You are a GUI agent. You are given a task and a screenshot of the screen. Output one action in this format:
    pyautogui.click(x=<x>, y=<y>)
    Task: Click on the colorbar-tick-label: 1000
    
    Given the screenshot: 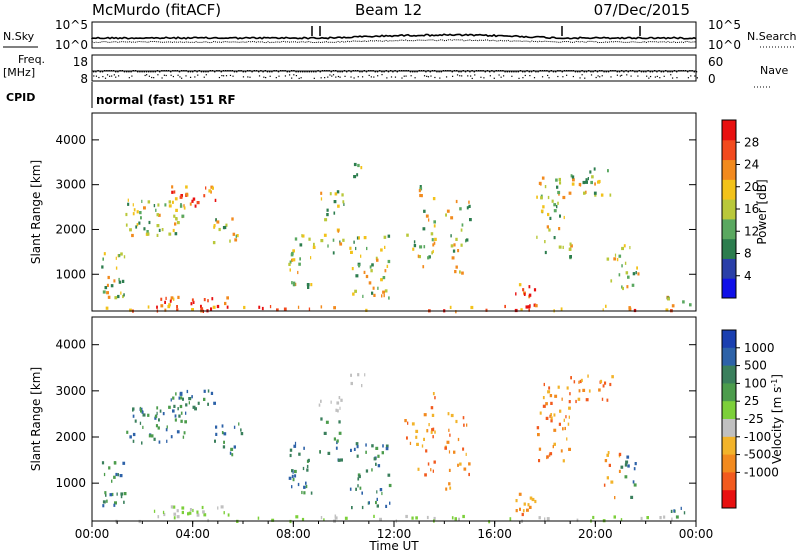 What is the action you would take?
    pyautogui.click(x=759, y=348)
    